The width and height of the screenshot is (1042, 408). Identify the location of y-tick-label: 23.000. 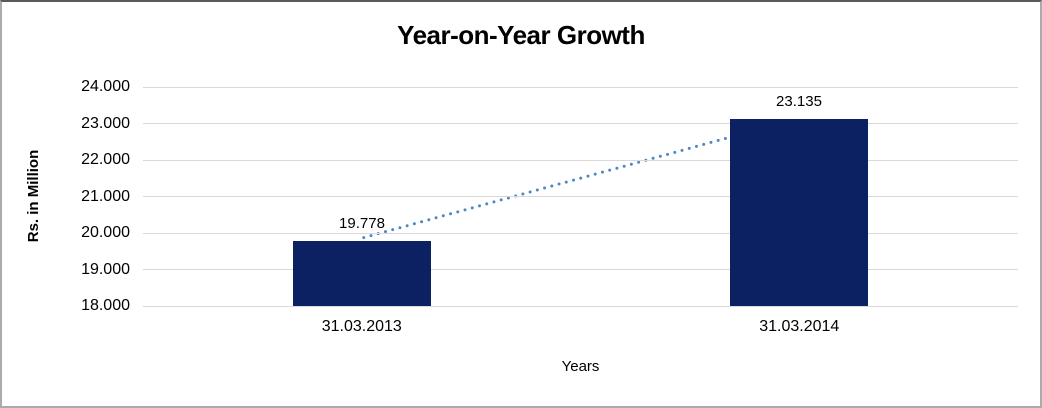
(105, 123).